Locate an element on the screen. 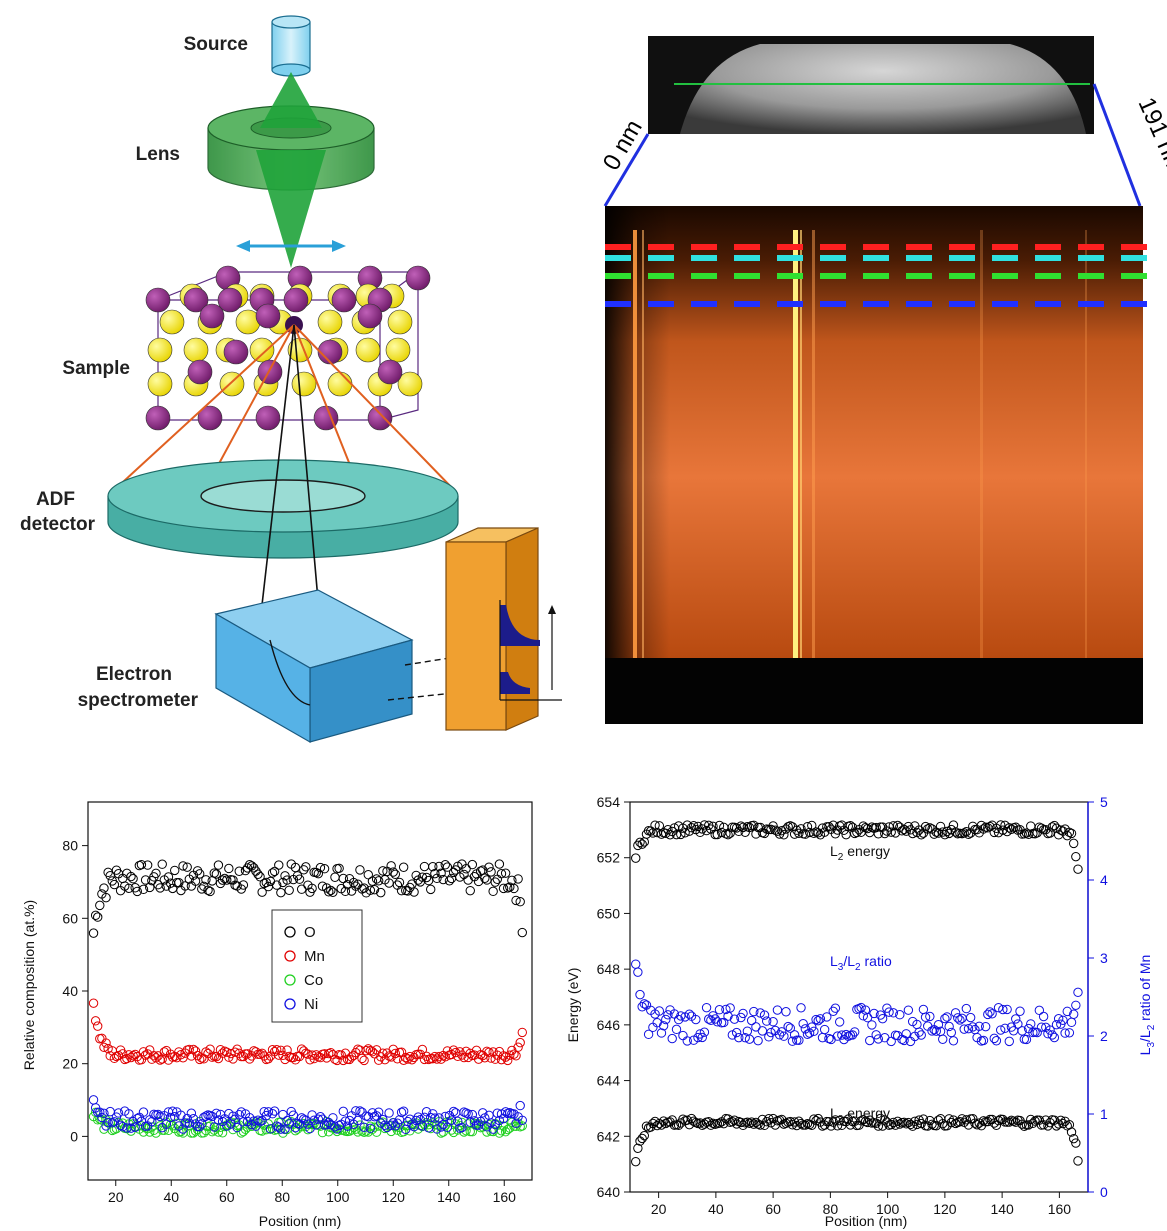  energy-ylabel-left: Energy (eV) is located at coordinates (573, 1005).